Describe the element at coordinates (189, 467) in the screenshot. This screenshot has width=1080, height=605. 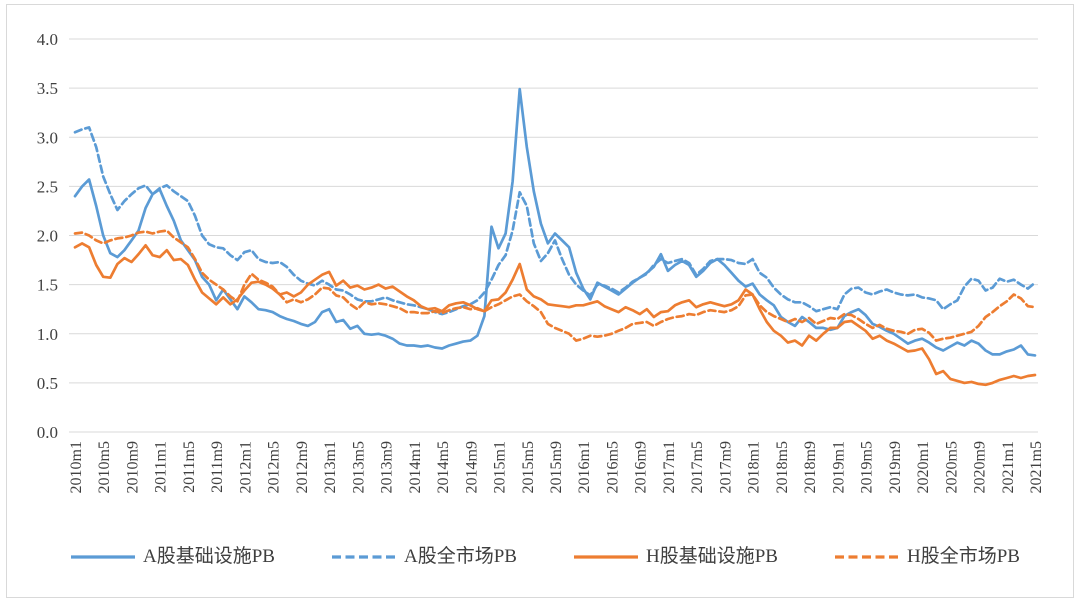
I see `x-axis-tick-label: 2011m5` at that location.